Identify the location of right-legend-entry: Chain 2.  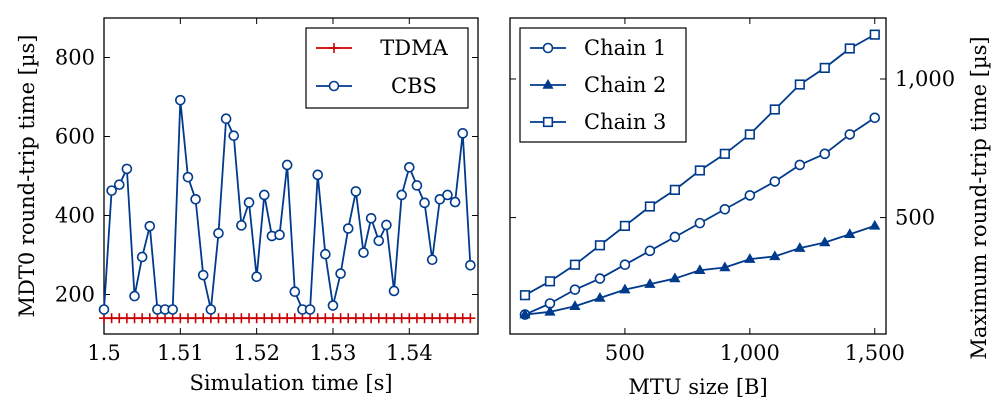
(598, 85).